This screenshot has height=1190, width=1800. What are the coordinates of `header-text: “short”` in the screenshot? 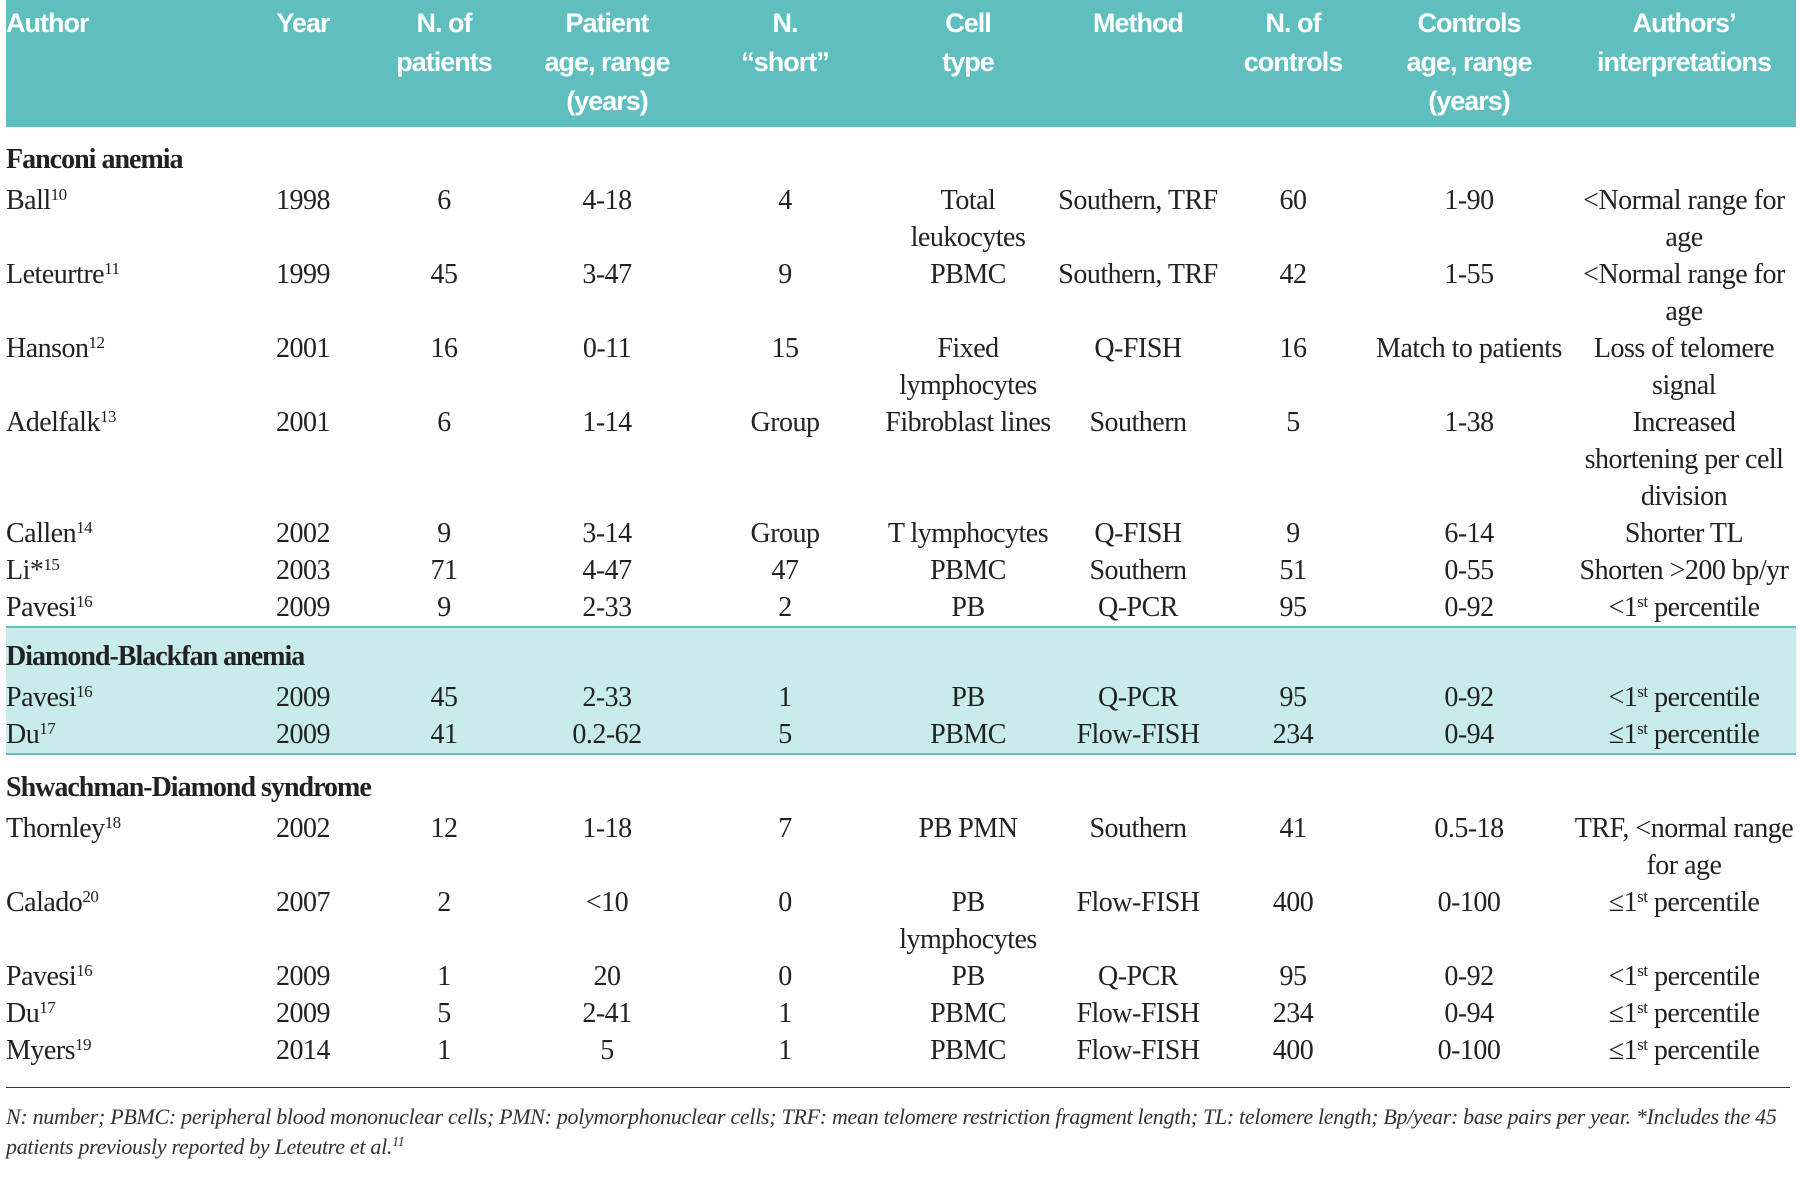 It's located at (785, 62).